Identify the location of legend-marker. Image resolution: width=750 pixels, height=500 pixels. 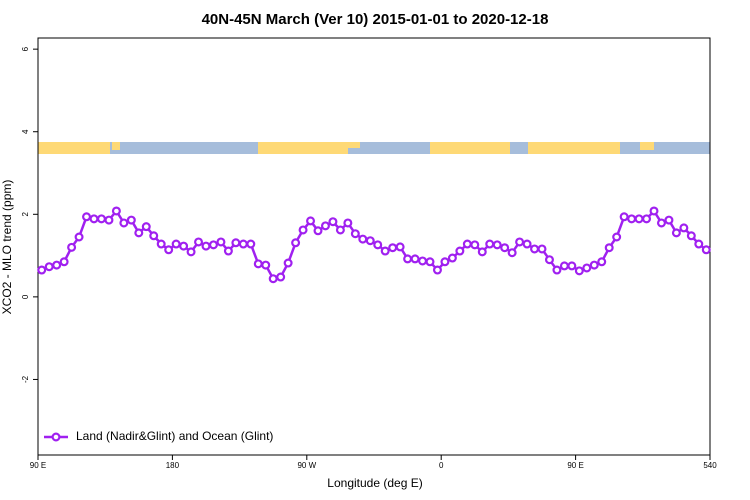
(56, 437).